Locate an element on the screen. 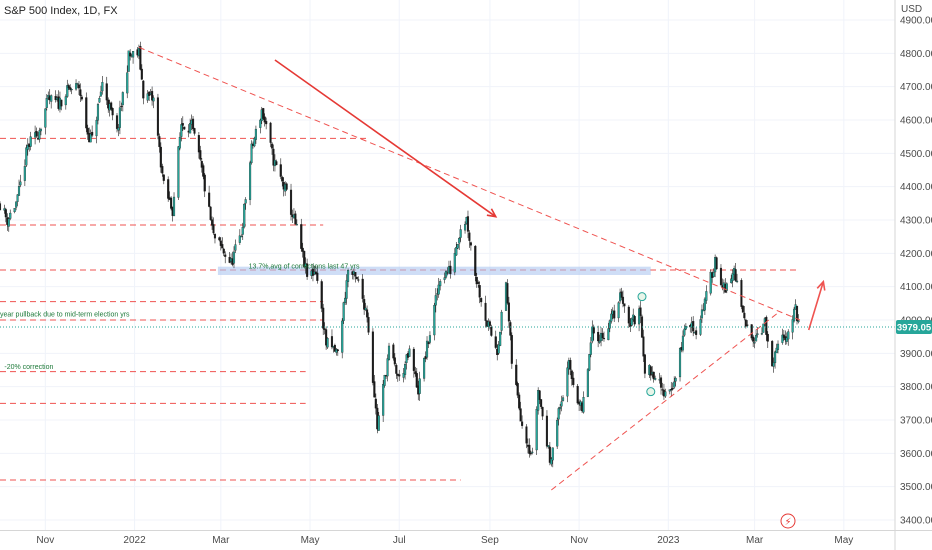  y-tick-label: 4800.00 is located at coordinates (916, 54).